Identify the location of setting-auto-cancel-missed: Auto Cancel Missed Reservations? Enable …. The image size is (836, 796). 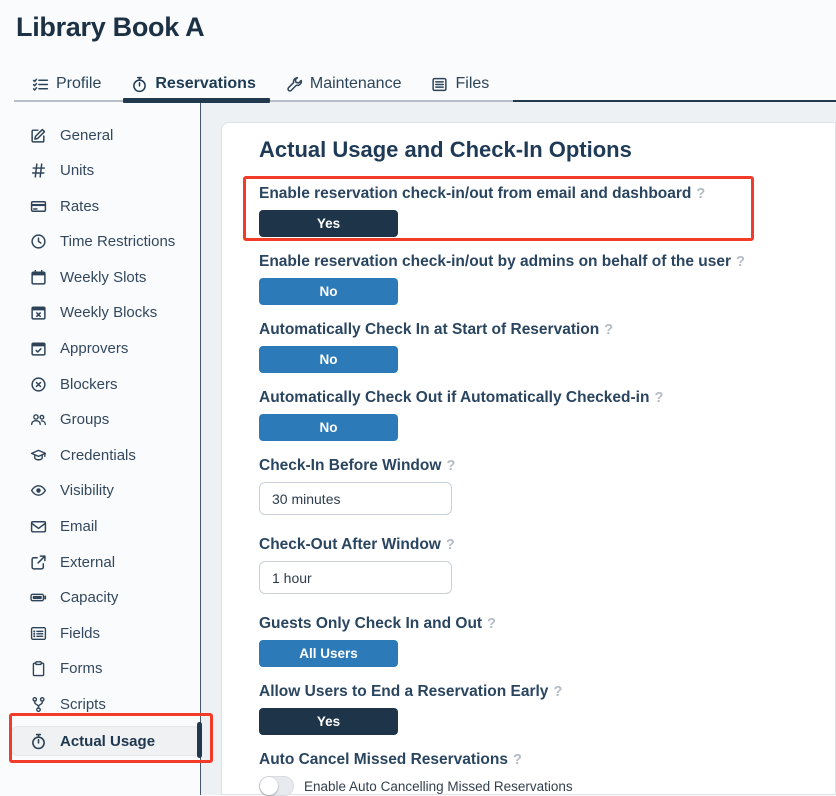
(532, 773).